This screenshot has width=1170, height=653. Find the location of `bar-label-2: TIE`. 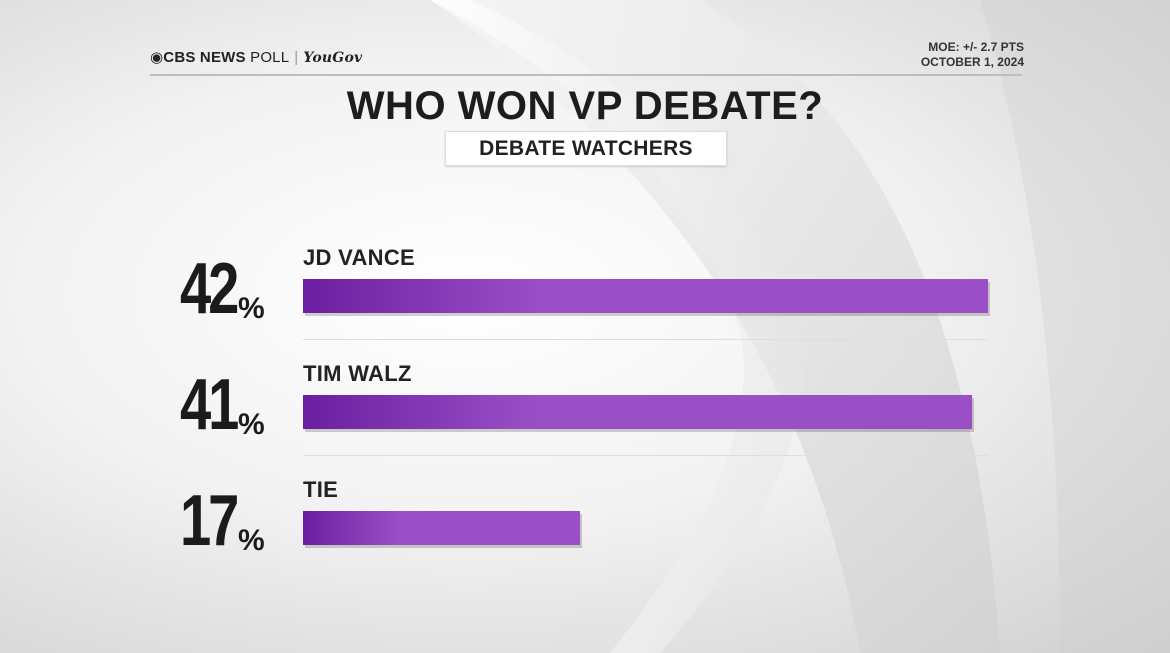

bar-label-2: TIE is located at coordinates (321, 489).